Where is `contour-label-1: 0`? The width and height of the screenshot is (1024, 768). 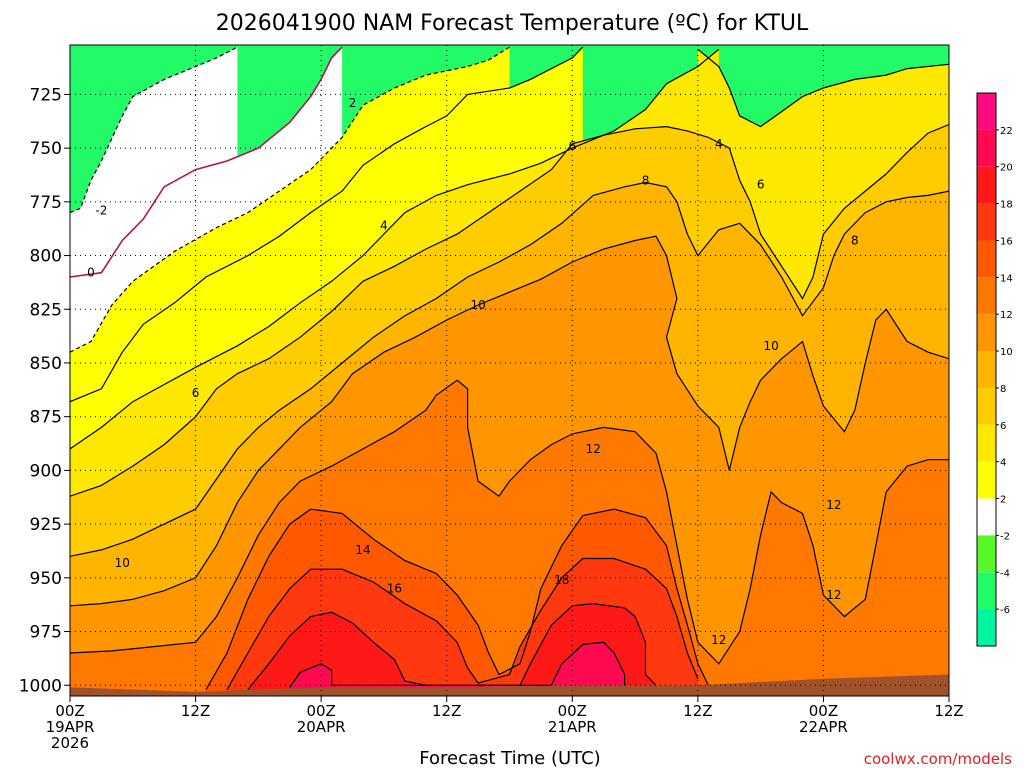 contour-label-1: 0 is located at coordinates (91, 273).